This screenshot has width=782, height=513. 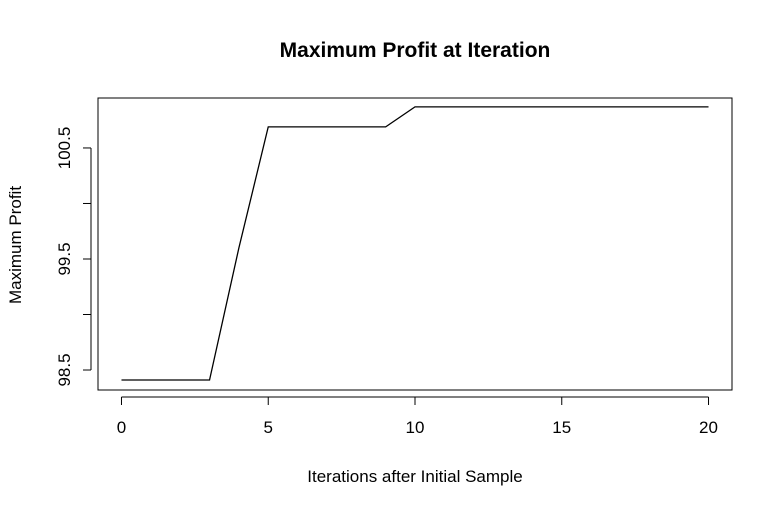 What do you see at coordinates (417, 416) in the screenshot?
I see `x-axis: 0 5 10 15 20` at bounding box center [417, 416].